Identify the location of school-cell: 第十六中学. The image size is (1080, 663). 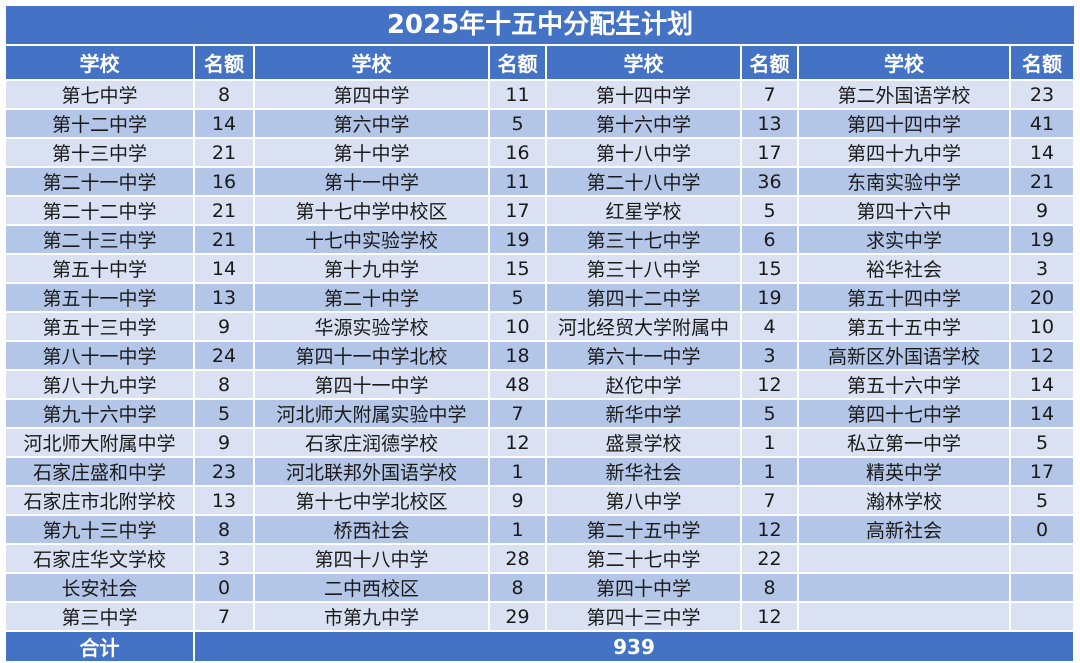
(644, 124).